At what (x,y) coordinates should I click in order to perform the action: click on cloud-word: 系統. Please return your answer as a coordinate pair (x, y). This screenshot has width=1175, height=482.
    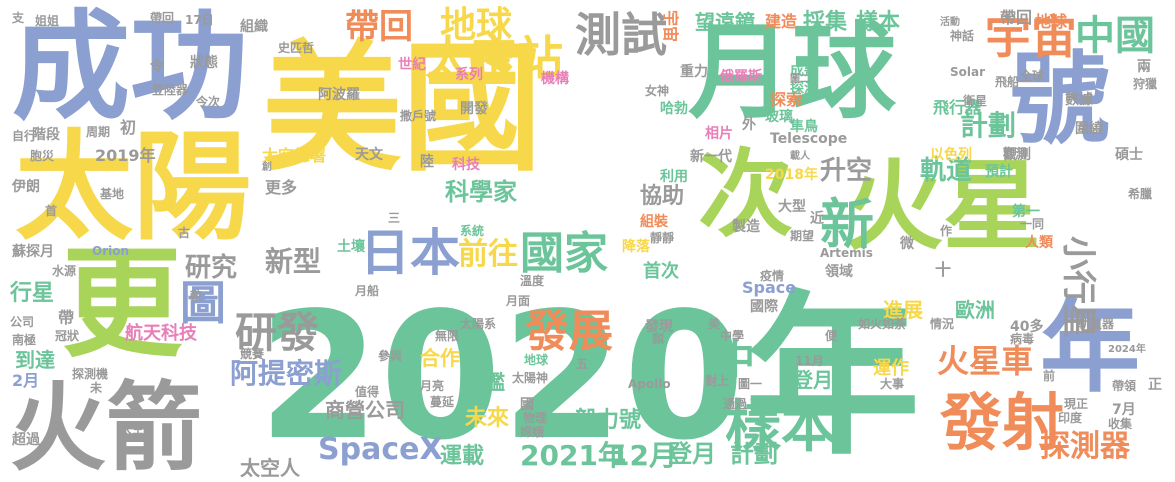
    Looking at the image, I should click on (472, 231).